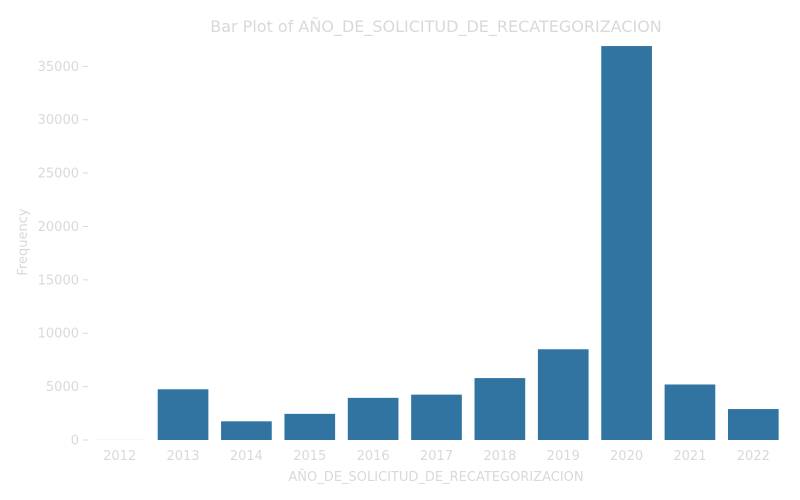  What do you see at coordinates (563, 456) in the screenshot?
I see `x-tick-label-2019: 2019` at bounding box center [563, 456].